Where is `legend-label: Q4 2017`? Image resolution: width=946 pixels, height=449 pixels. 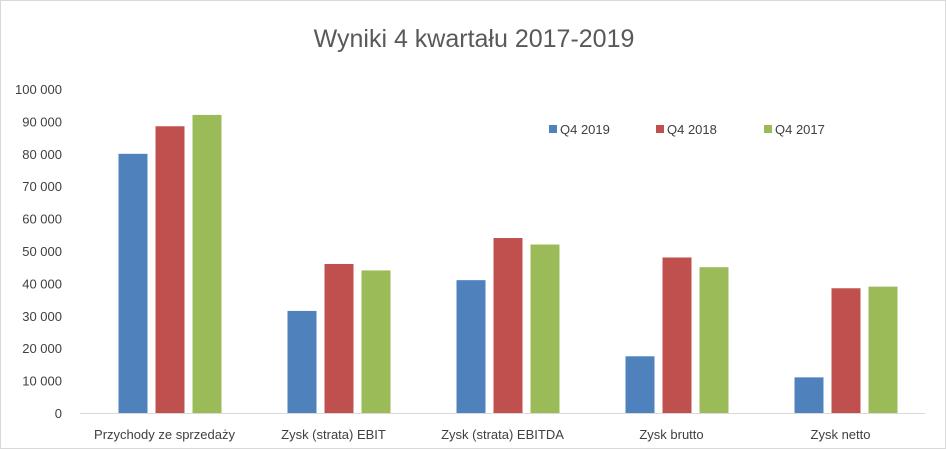
legend-label: Q4 2017 is located at coordinates (800, 129).